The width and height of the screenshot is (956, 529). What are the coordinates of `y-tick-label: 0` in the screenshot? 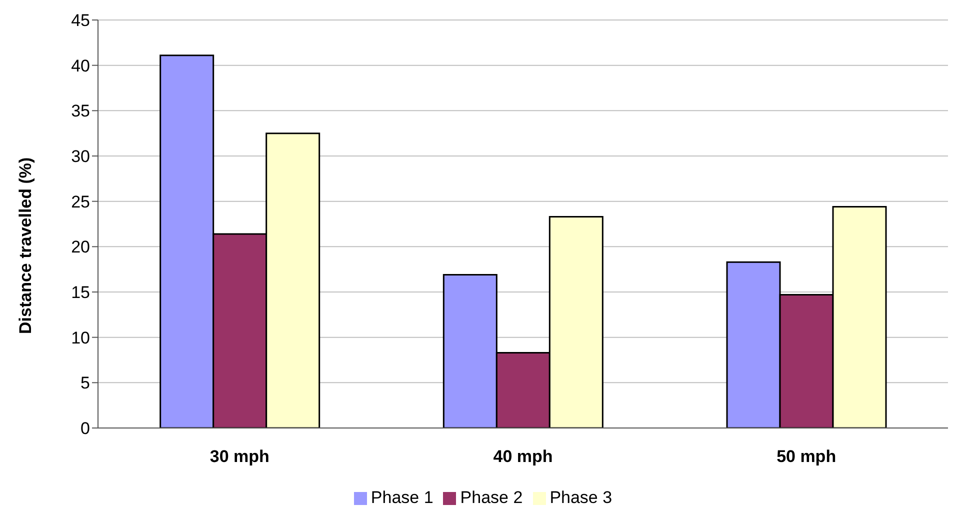 It's located at (85, 428).